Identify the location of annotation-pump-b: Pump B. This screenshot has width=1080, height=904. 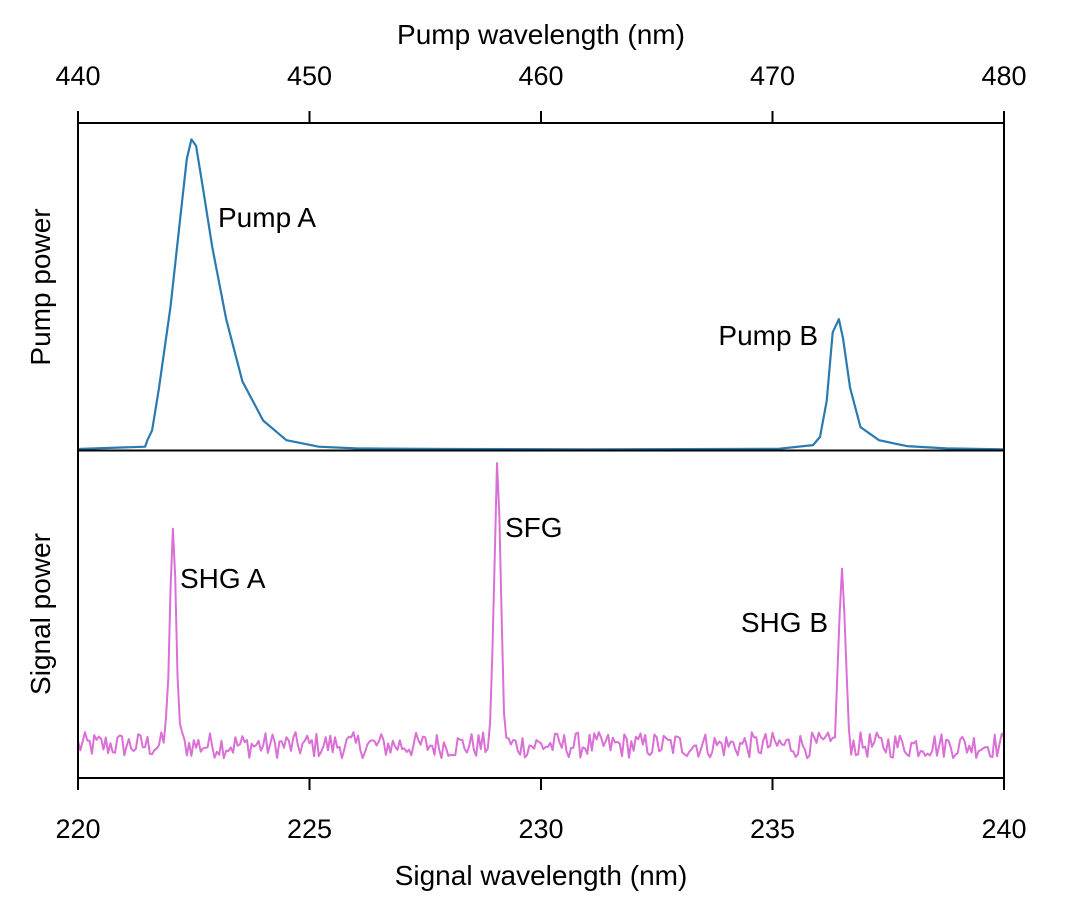
(768, 335).